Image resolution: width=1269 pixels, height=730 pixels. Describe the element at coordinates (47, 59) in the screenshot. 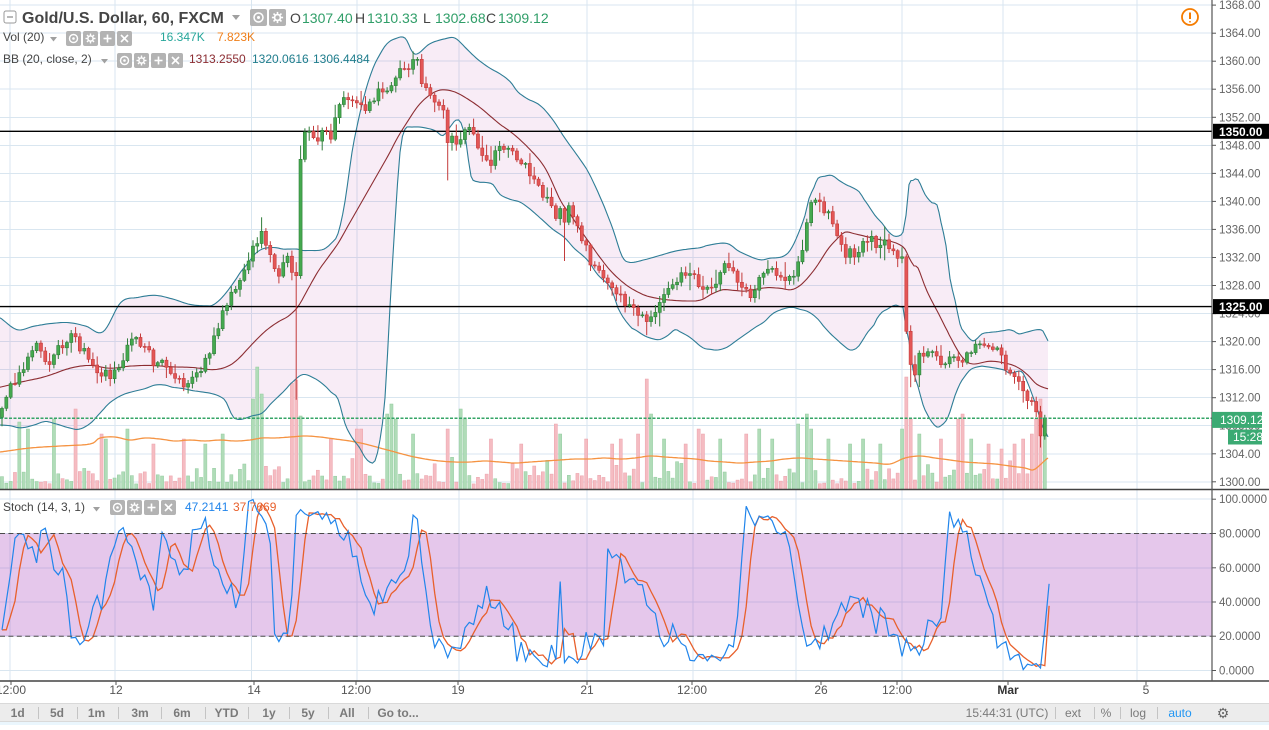

I see `svg-text: BB (20, close, 2)` at that location.